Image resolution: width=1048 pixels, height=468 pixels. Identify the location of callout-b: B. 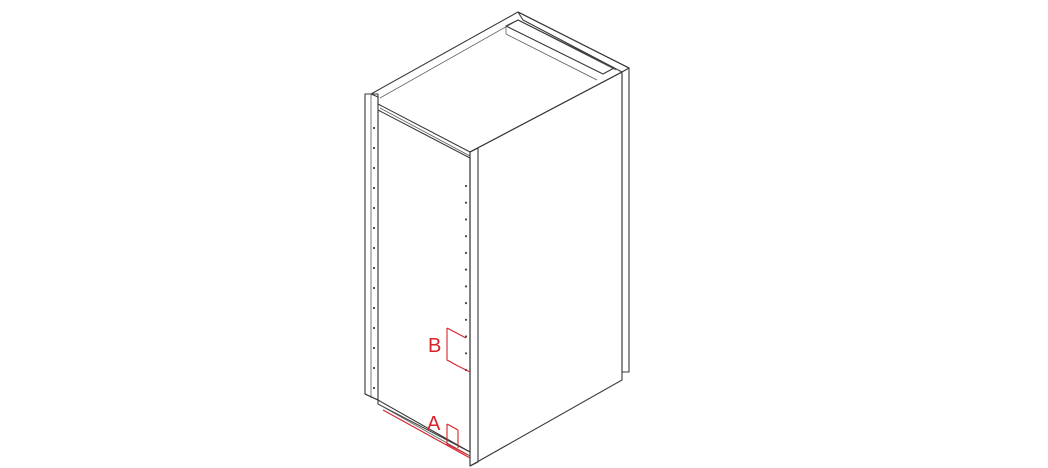
(449, 350).